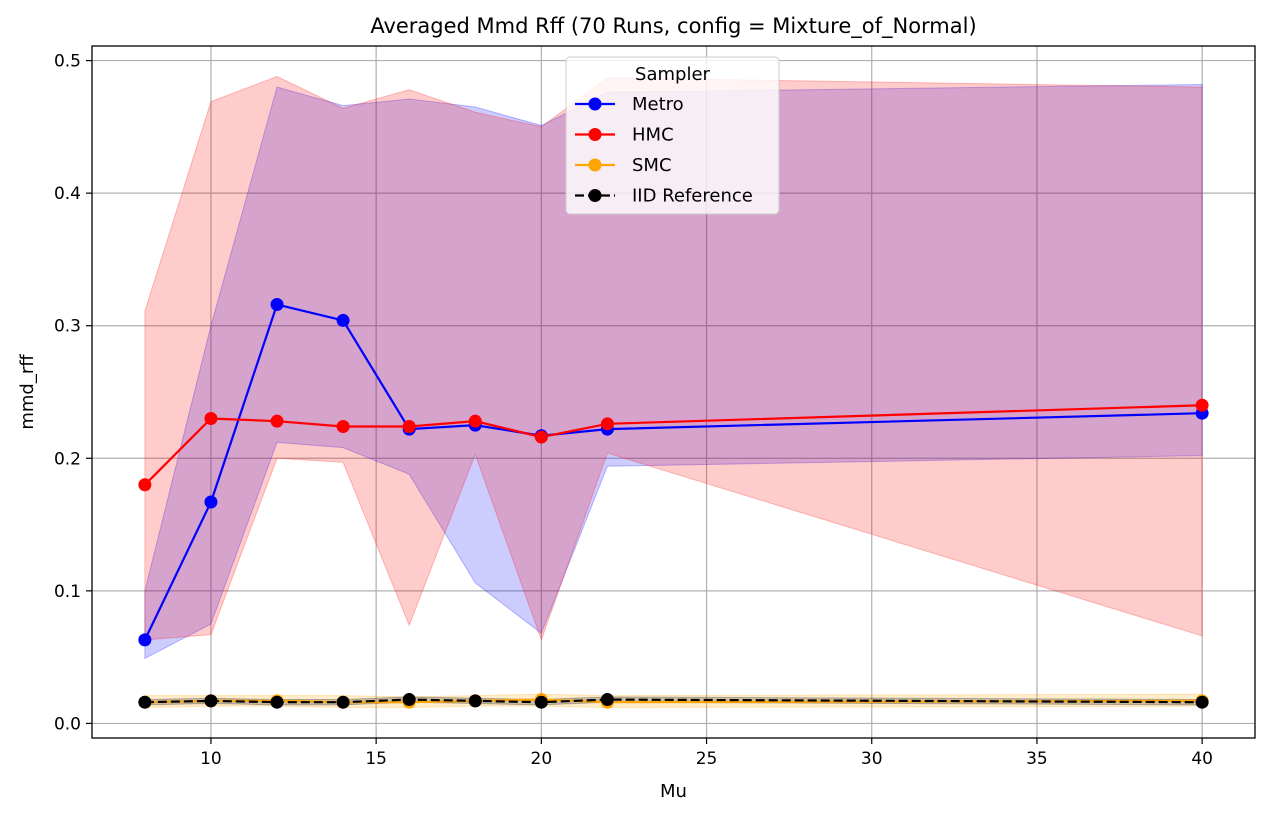  I want to click on y-axis-label: mmd_rff, so click(27, 392).